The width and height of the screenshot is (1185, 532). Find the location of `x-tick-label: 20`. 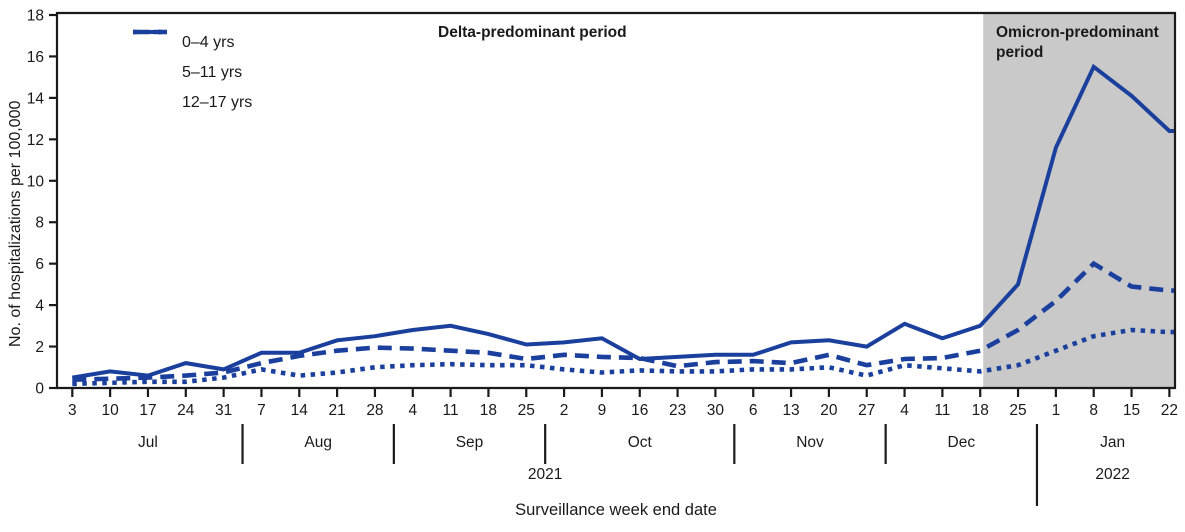

x-tick-label: 20 is located at coordinates (829, 410).